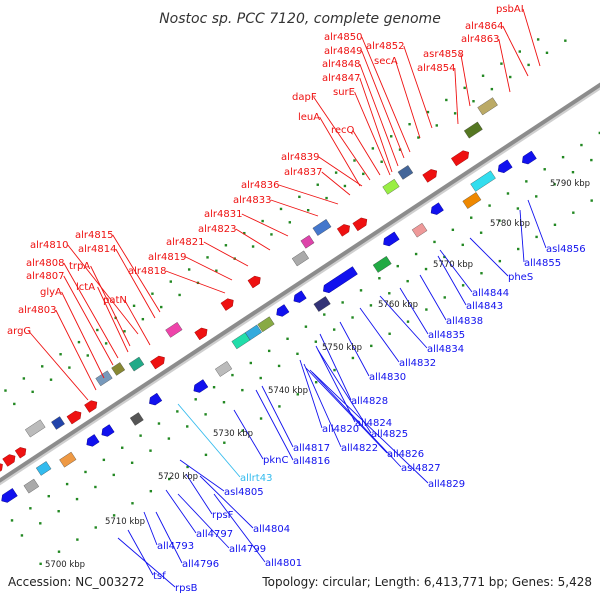 The width and height of the screenshot is (600, 600). Describe the element at coordinates (247, 549) in the screenshot. I see `reverse-gene-label: all4799` at that location.